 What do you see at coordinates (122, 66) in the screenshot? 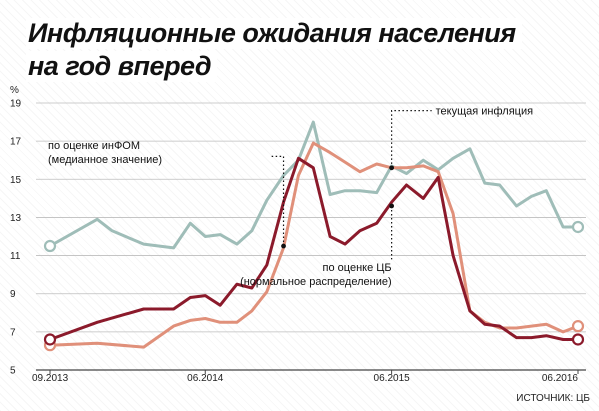
I see `chart-title-line-2: на год вперед` at bounding box center [122, 66].